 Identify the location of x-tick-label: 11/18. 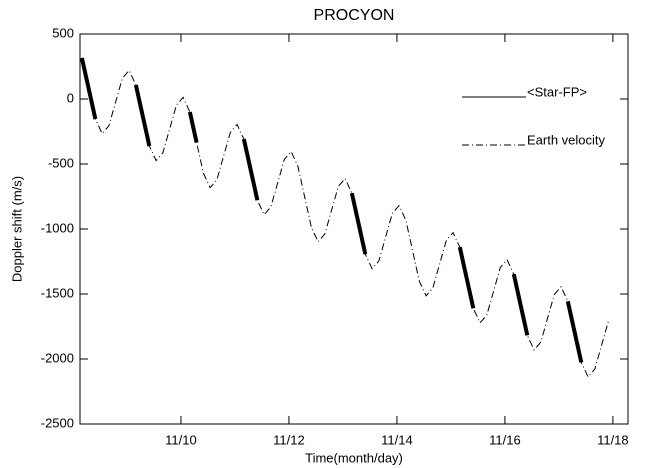
(613, 439).